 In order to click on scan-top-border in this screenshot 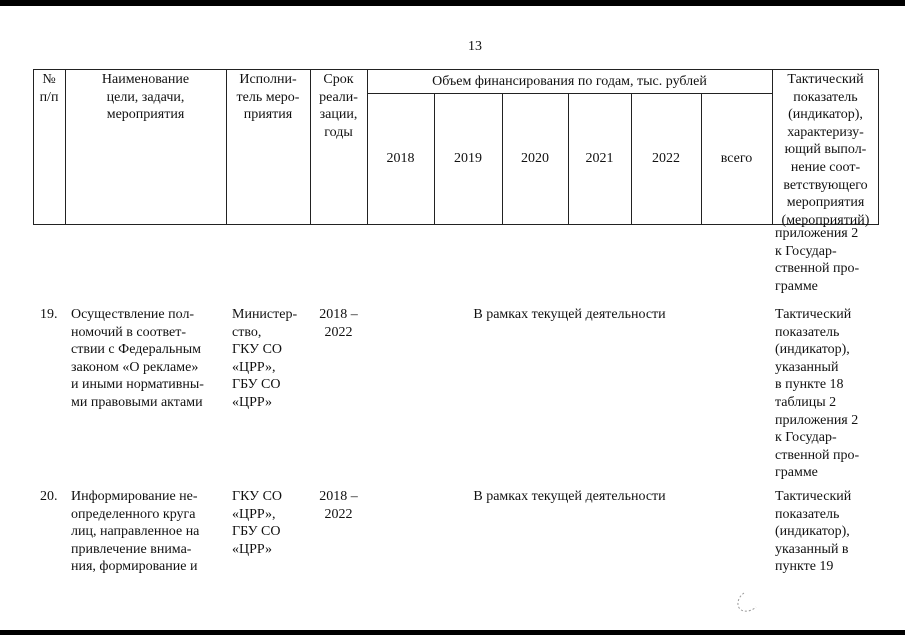, I will do `click(452, 3)`.